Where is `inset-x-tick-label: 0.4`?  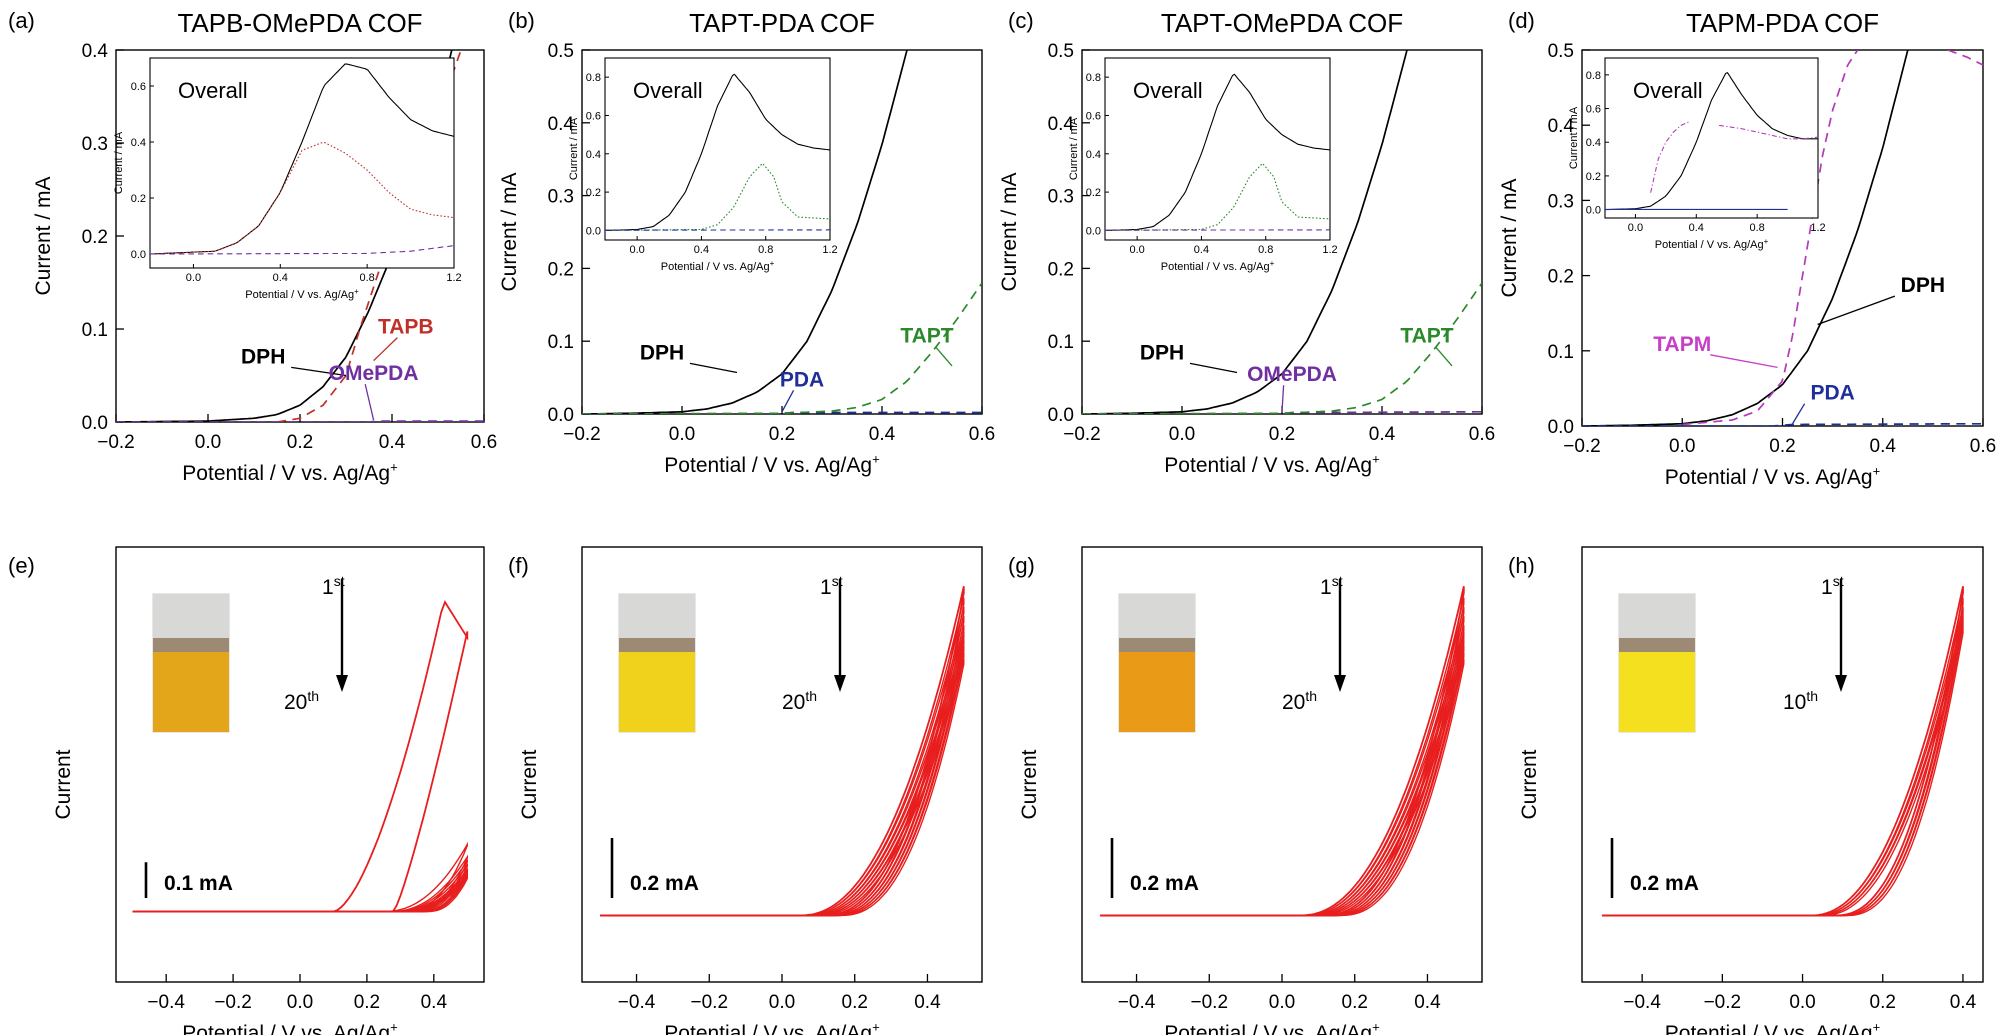
inset-x-tick-label: 0.4 is located at coordinates (280, 278).